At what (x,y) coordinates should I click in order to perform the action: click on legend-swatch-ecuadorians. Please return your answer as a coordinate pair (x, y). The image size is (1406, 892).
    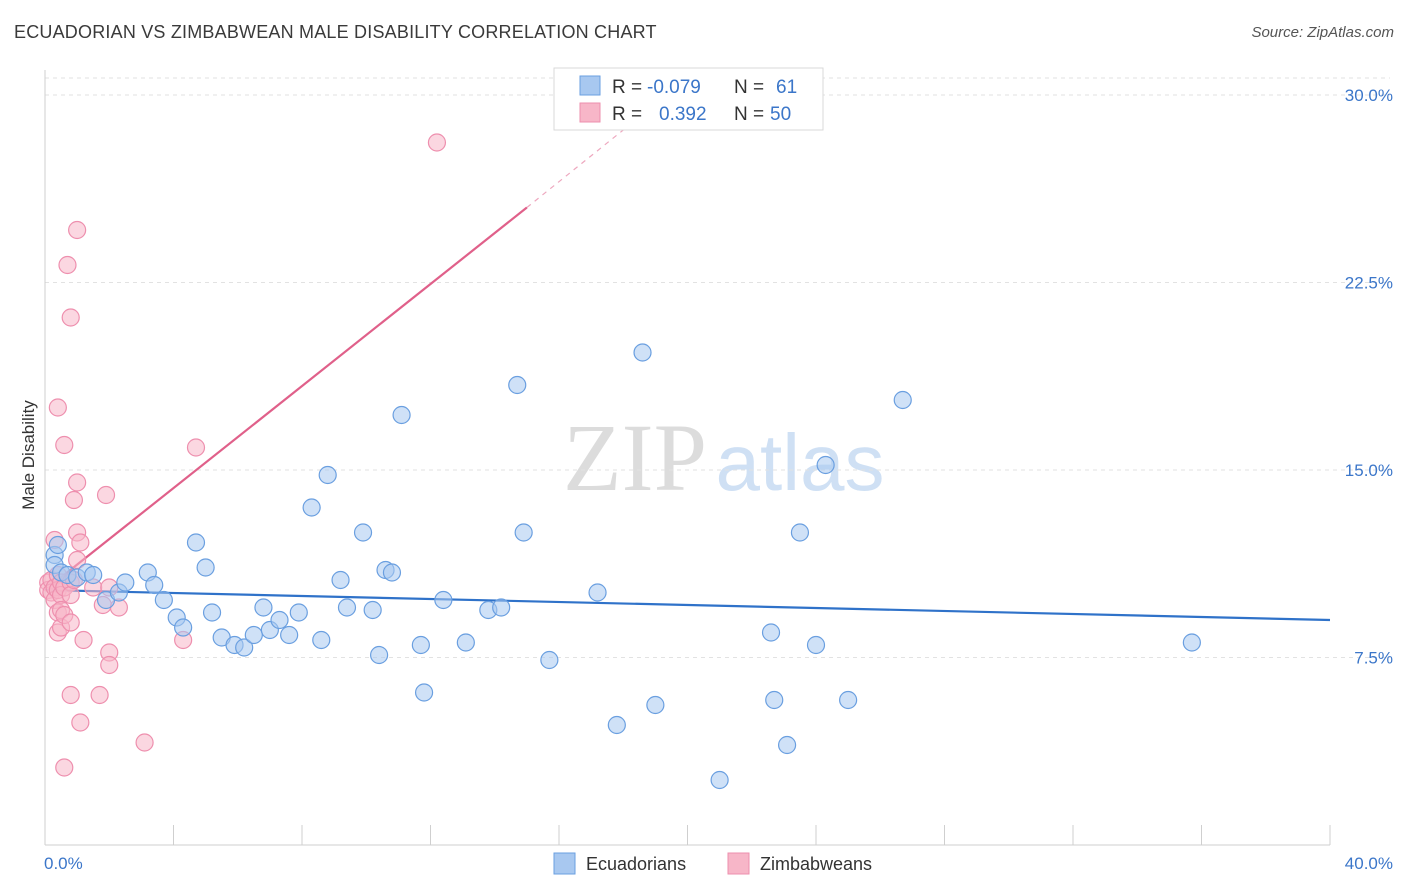
    Looking at the image, I should click on (590, 85).